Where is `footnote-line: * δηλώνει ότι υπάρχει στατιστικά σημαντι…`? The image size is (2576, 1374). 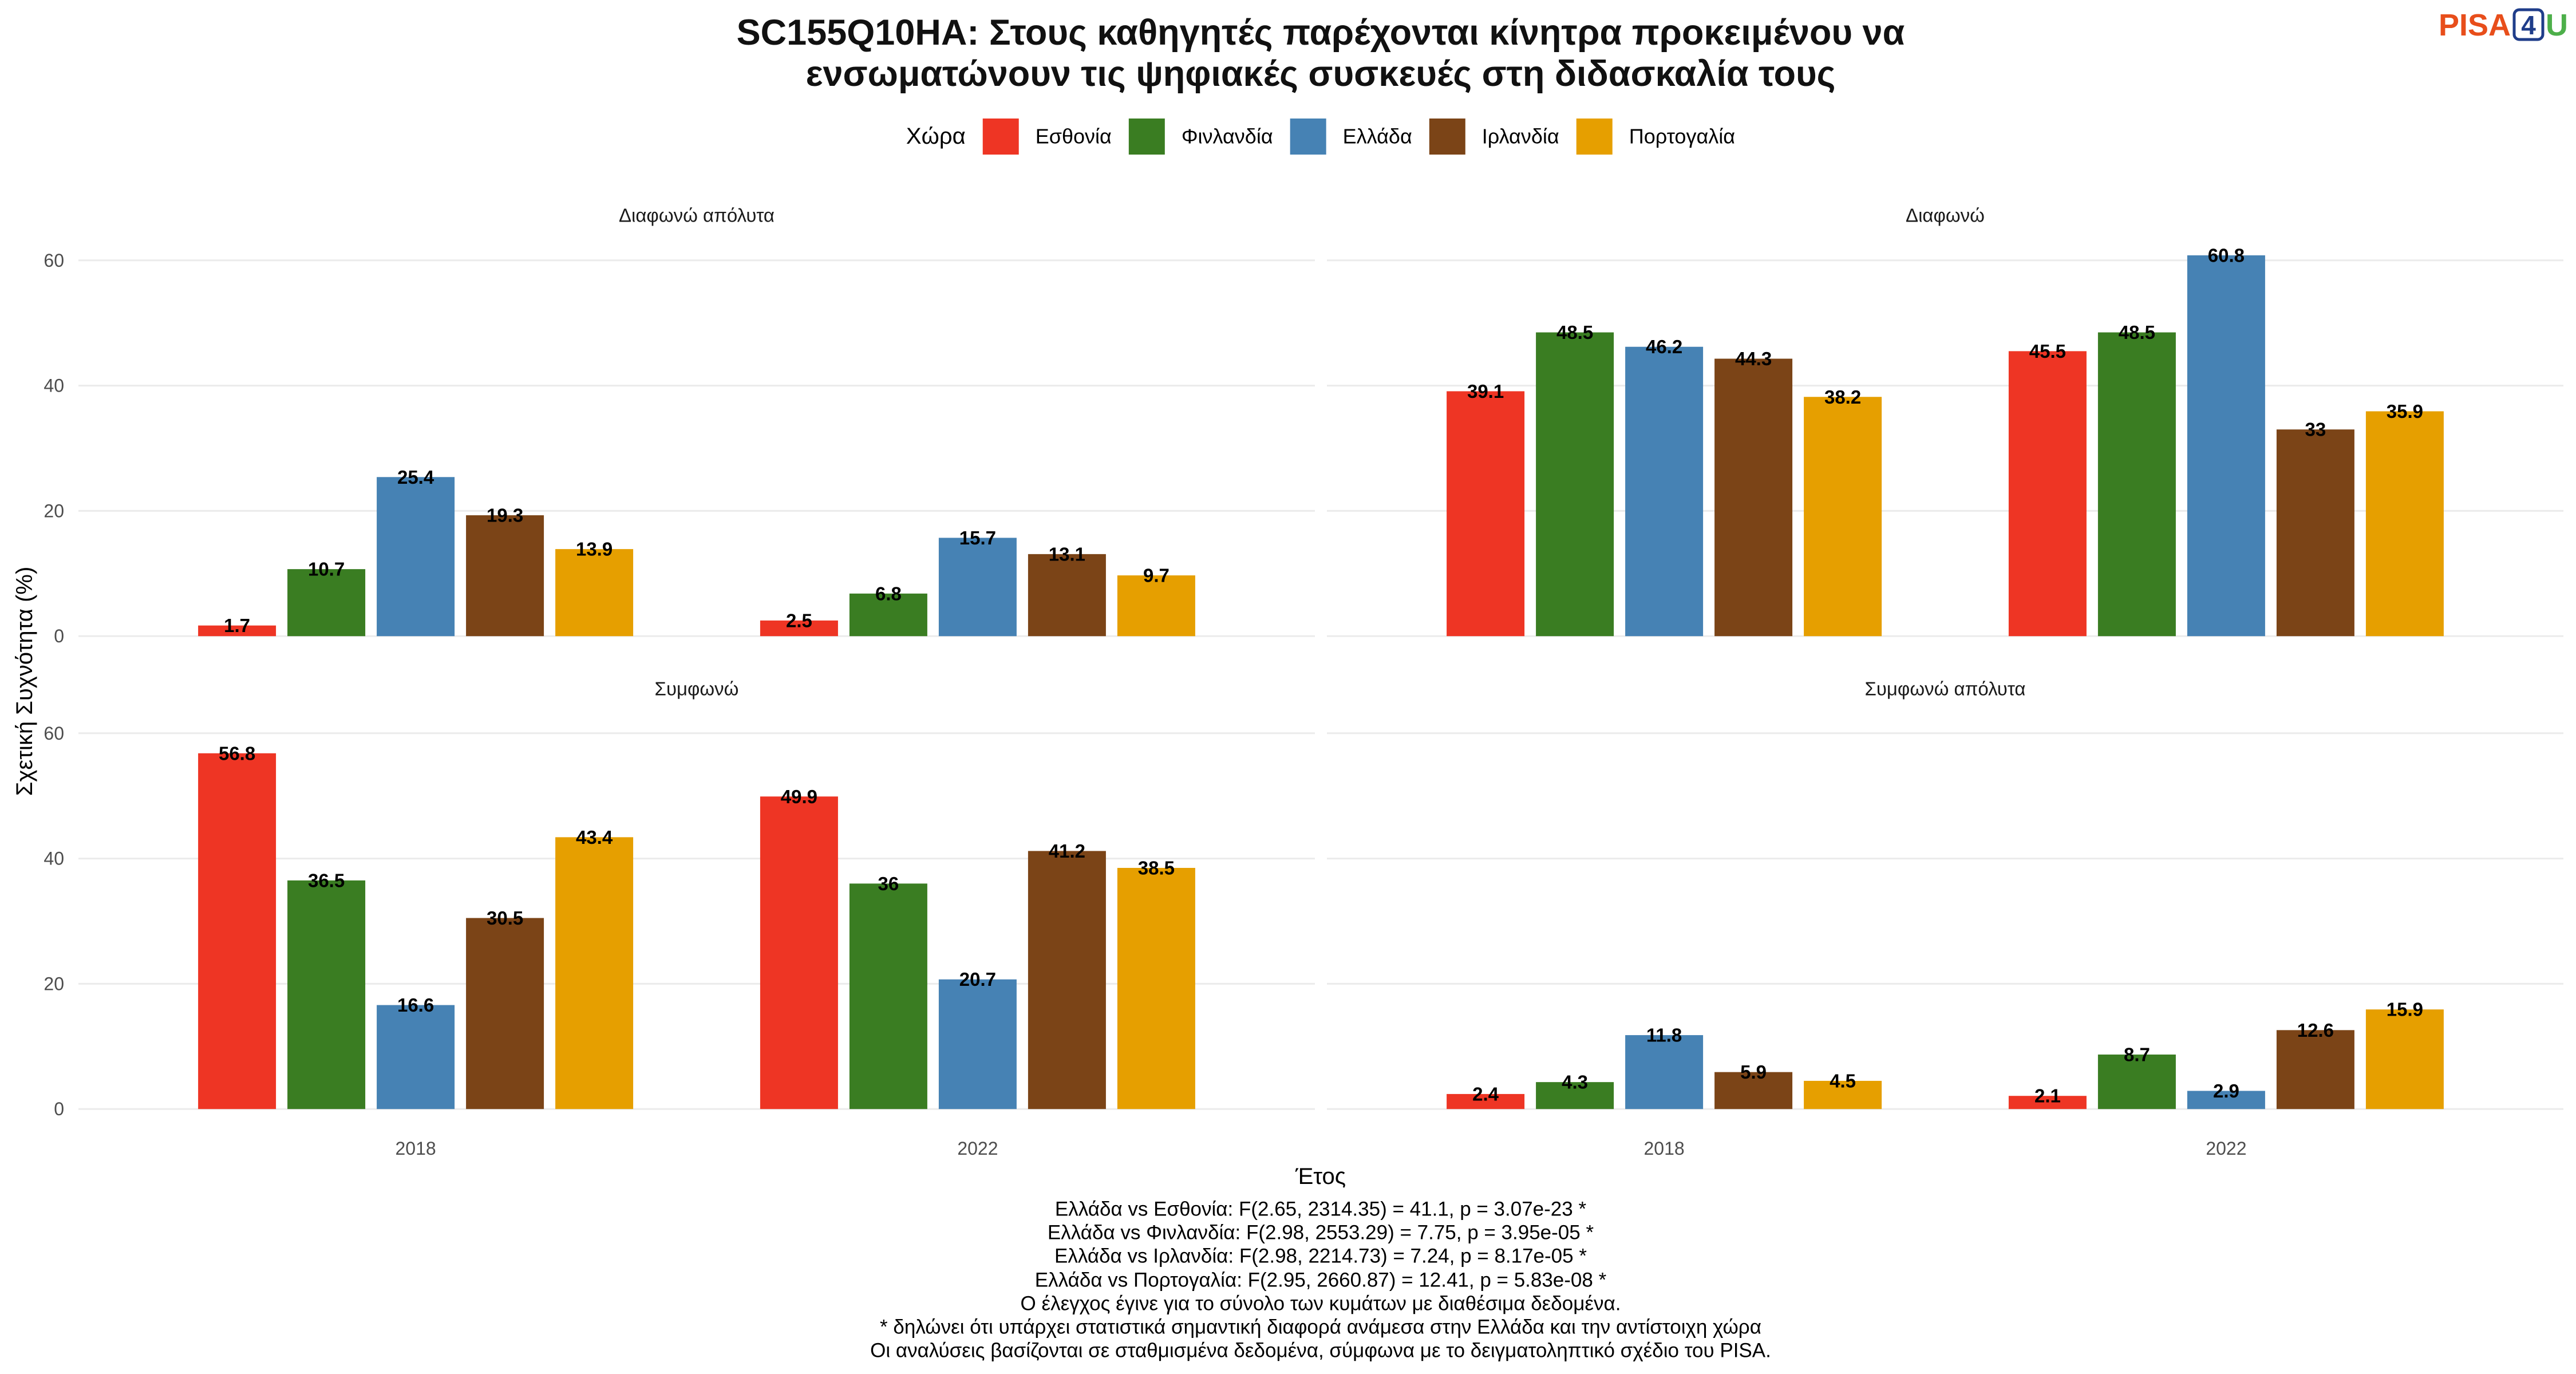 footnote-line: * δηλώνει ότι υπάρχει στατιστικά σημαντι… is located at coordinates (1320, 1327).